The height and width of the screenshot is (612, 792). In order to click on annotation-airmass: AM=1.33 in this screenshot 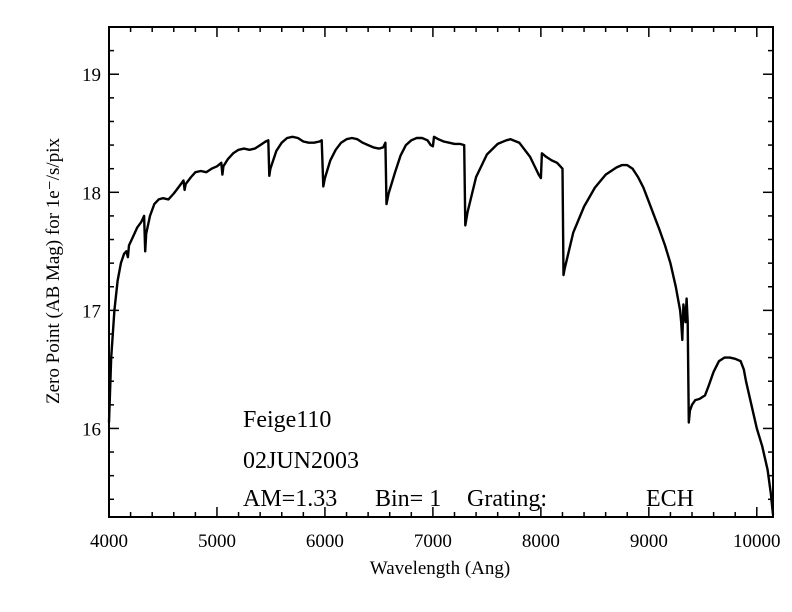, I will do `click(290, 499)`.